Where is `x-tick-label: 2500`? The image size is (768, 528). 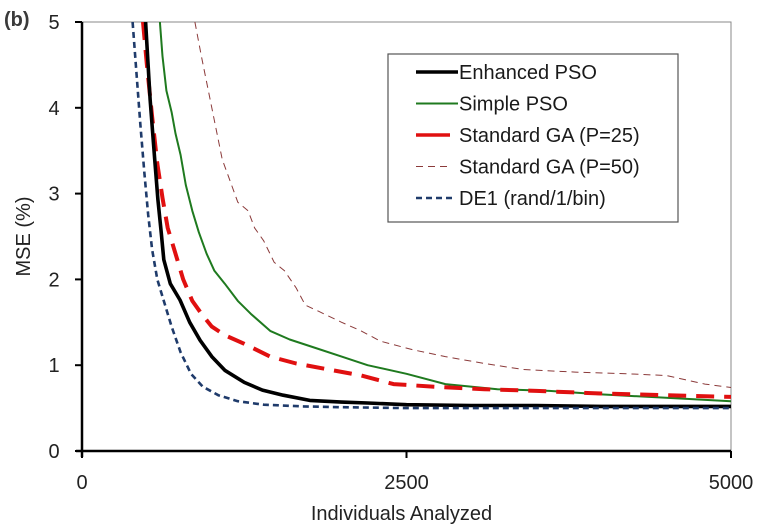 x-tick-label: 2500 is located at coordinates (406, 483).